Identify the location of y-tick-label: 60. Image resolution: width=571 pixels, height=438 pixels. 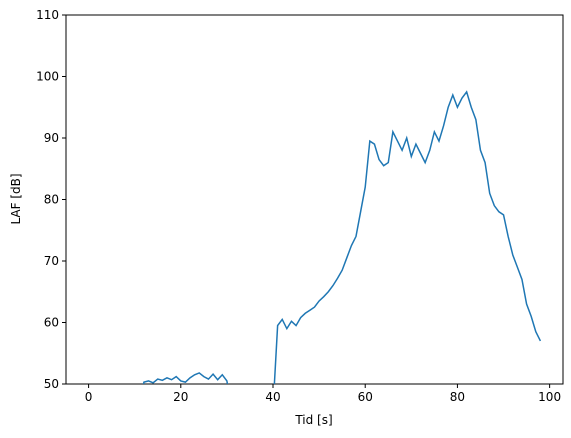
(51, 323).